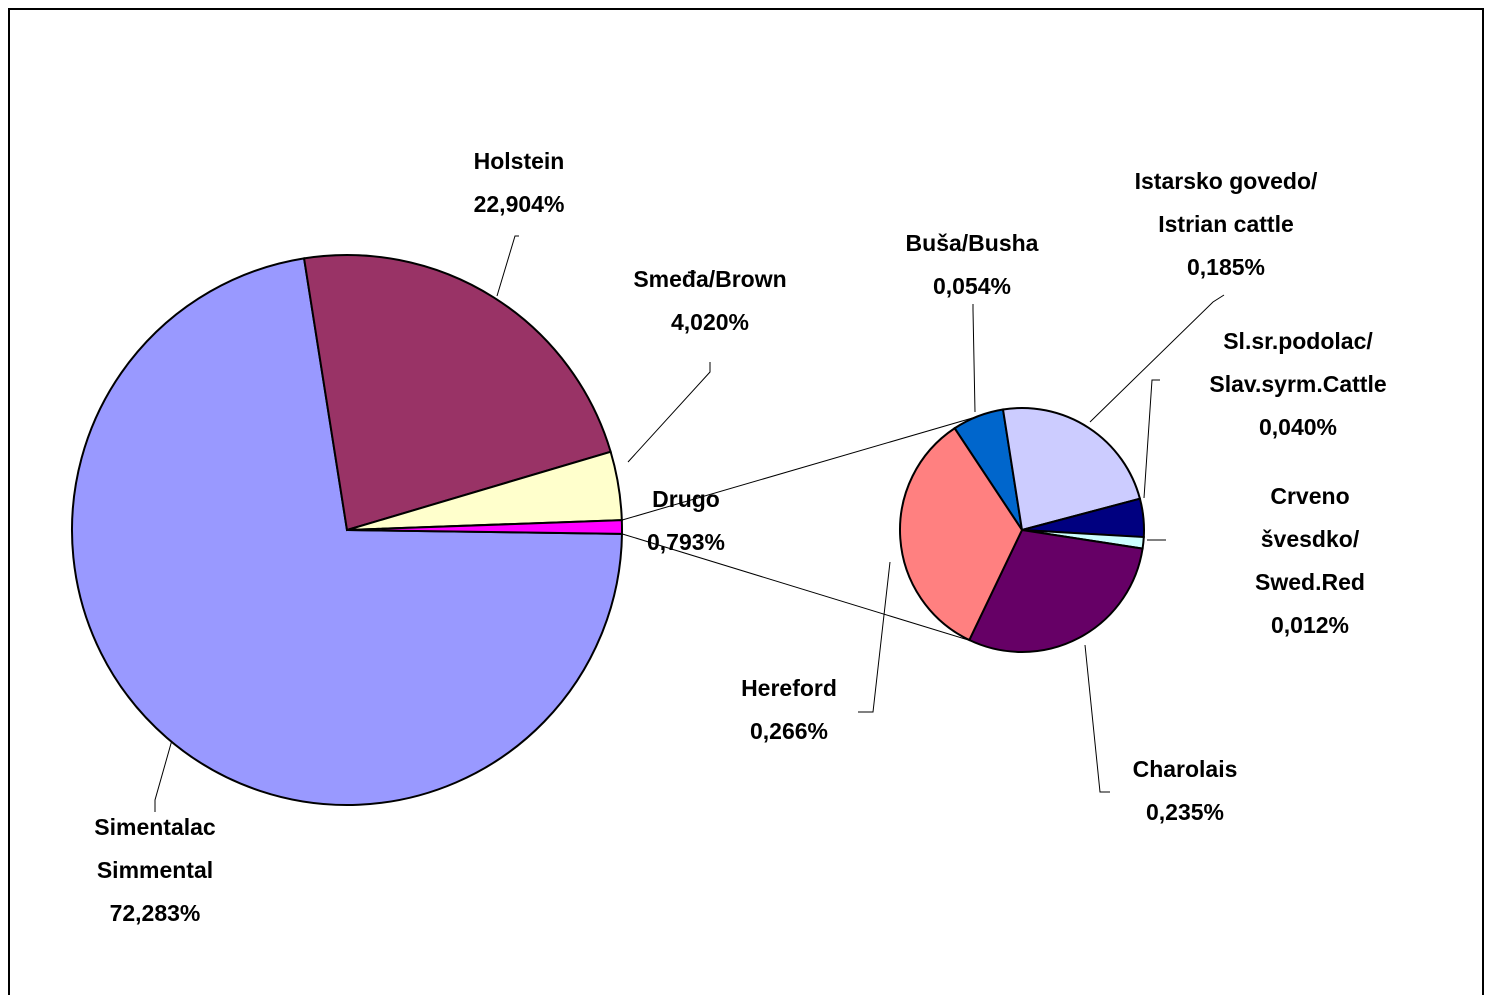 This screenshot has width=1492, height=995. I want to click on category-label: Charolais, so click(1185, 769).